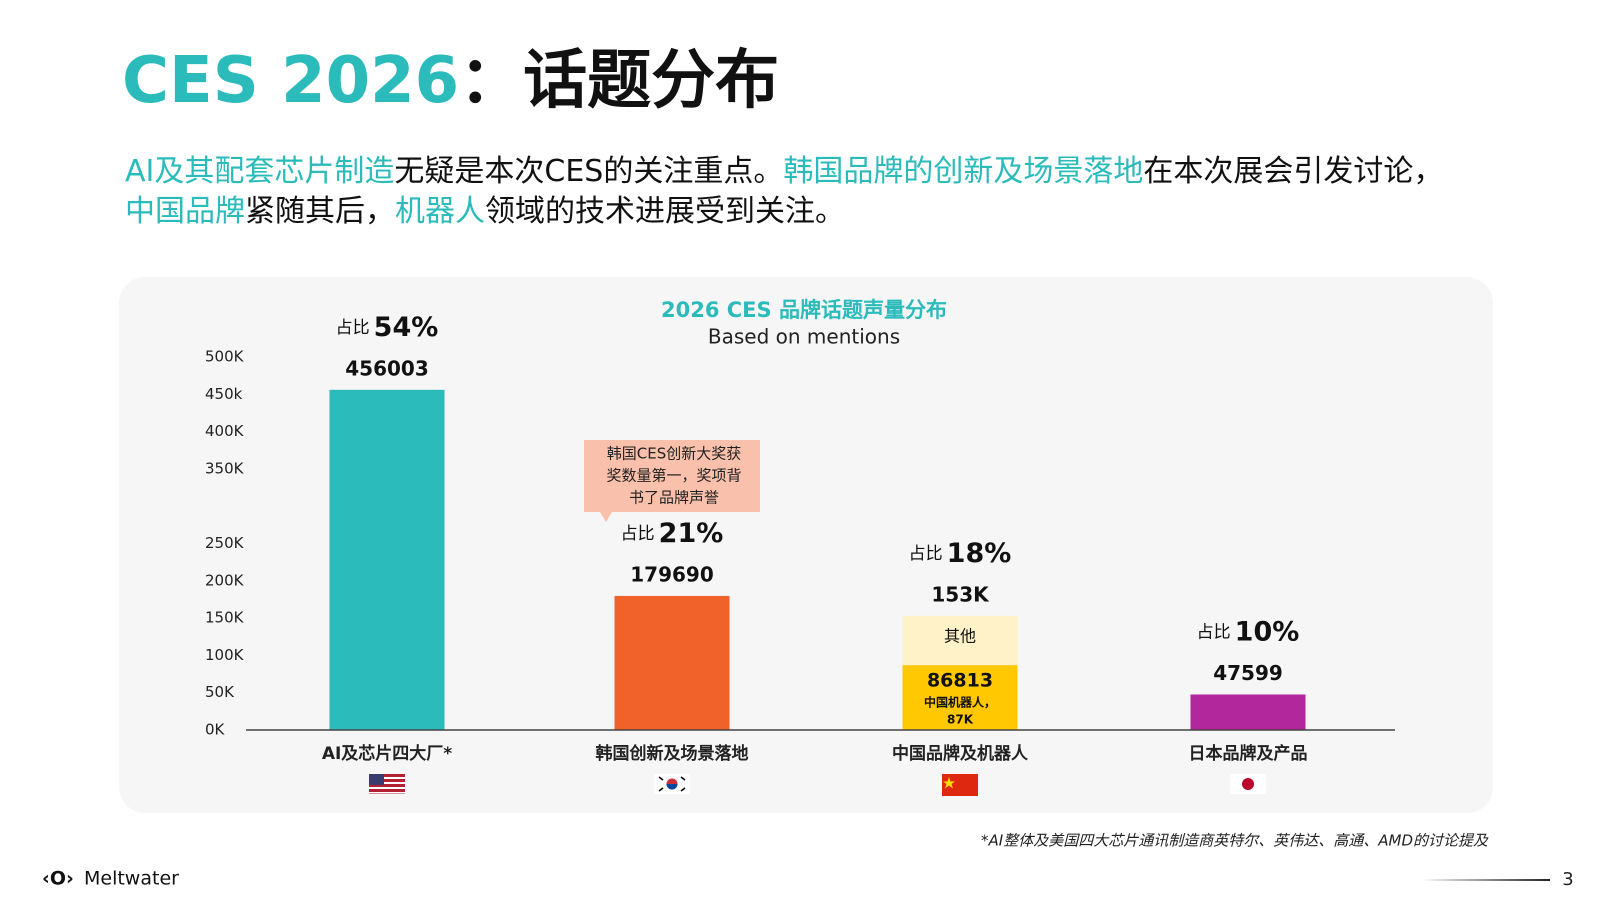 The image size is (1600, 904). What do you see at coordinates (960, 594) in the screenshot?
I see `value-label: 153K` at bounding box center [960, 594].